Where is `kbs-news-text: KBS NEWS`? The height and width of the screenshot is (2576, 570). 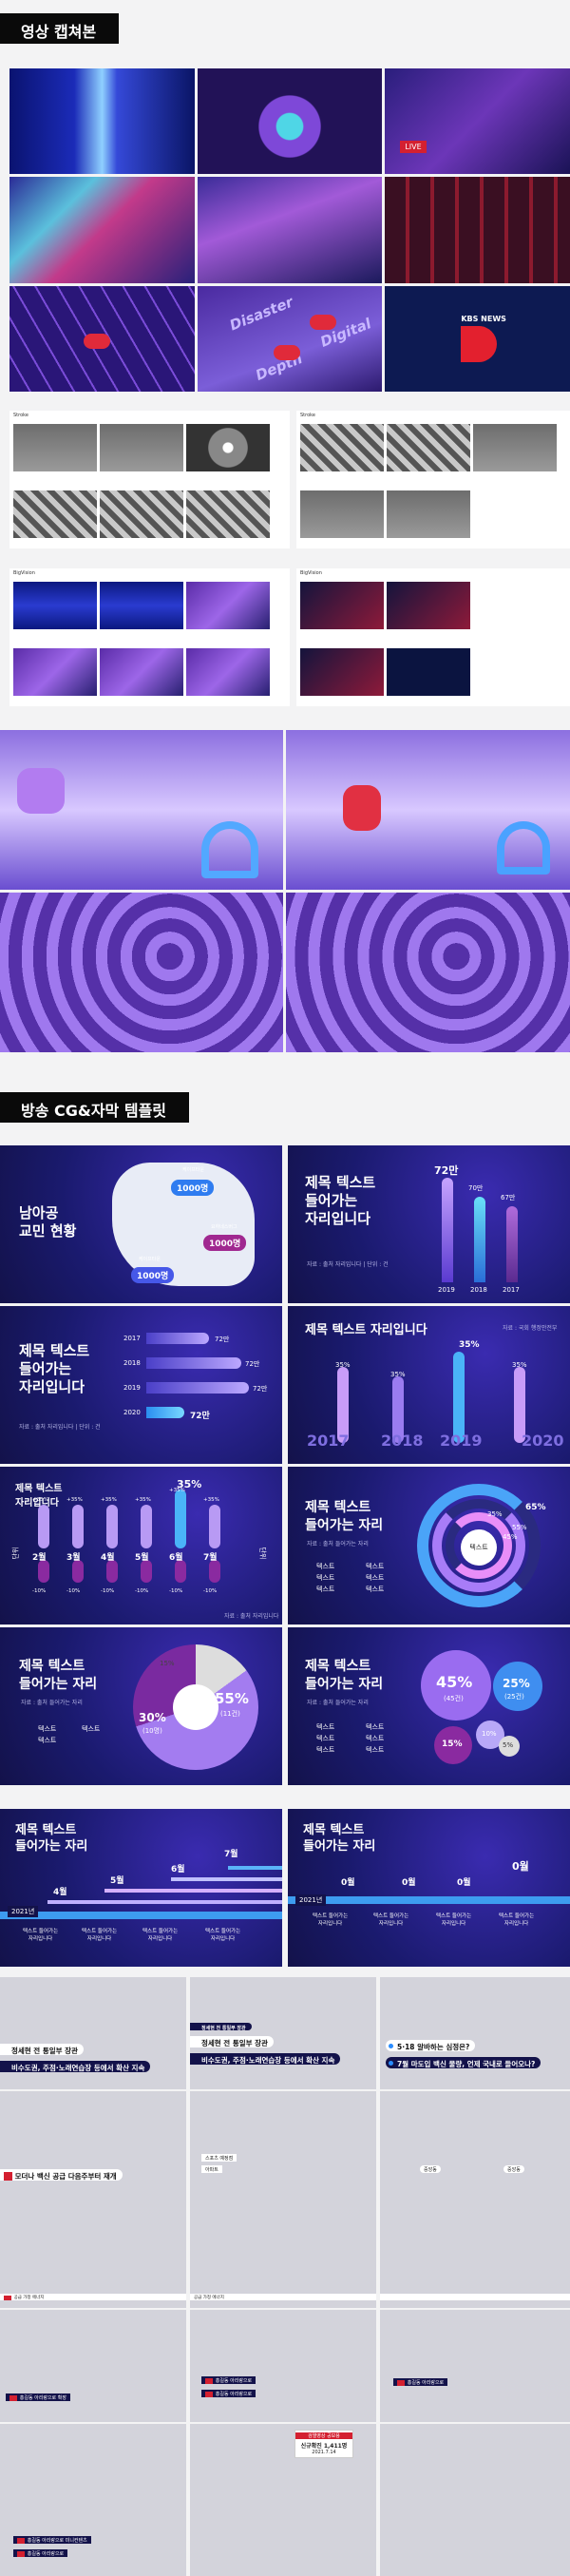
kbs-news-text: KBS NEWS is located at coordinates (483, 318).